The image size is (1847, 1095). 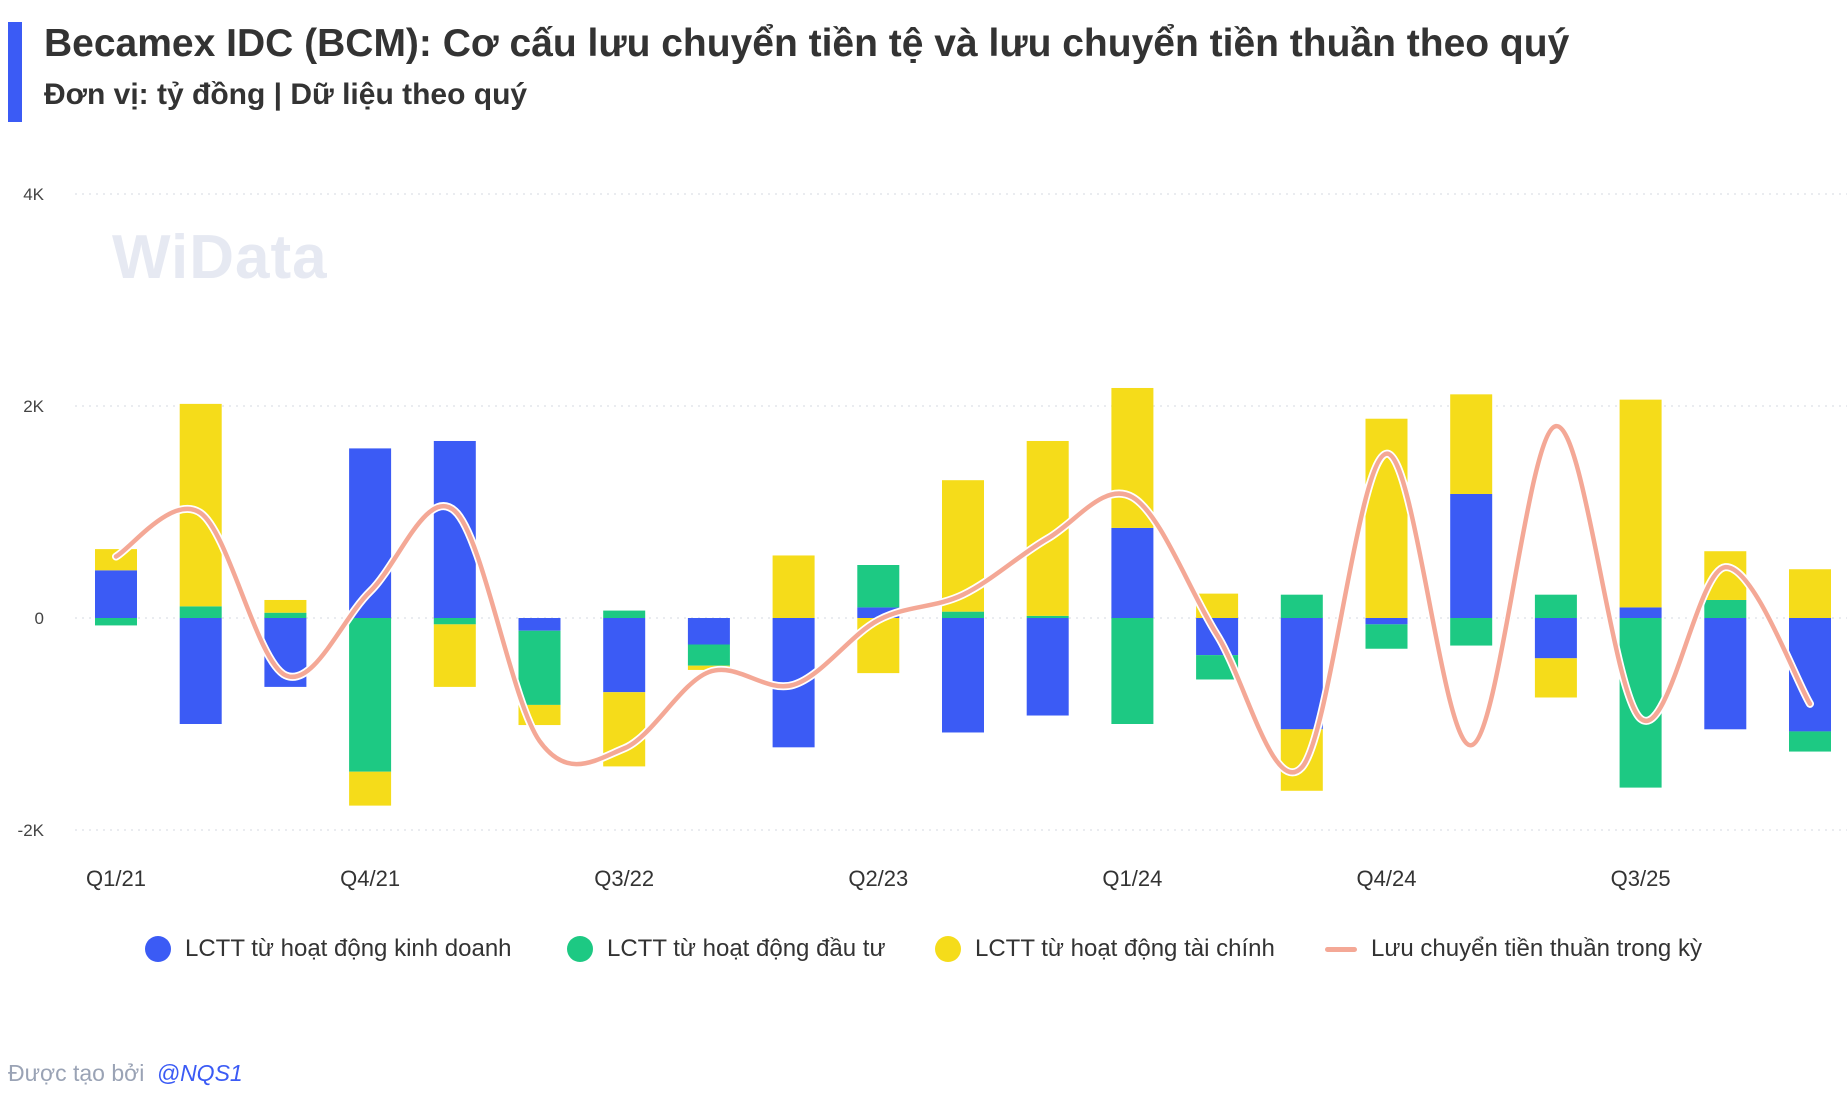 What do you see at coordinates (370, 878) in the screenshot?
I see `x-tick-label: Q4/21` at bounding box center [370, 878].